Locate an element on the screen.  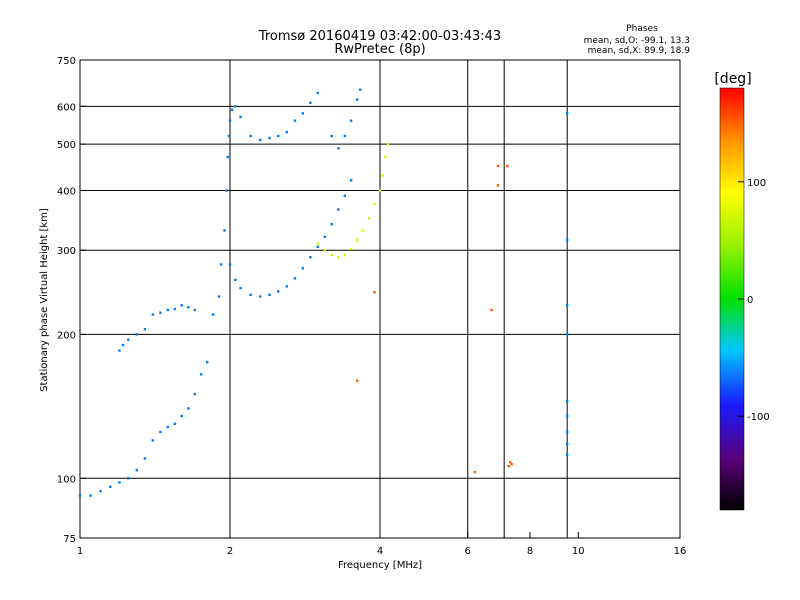
y-tick-label: 200 is located at coordinates (66, 335).